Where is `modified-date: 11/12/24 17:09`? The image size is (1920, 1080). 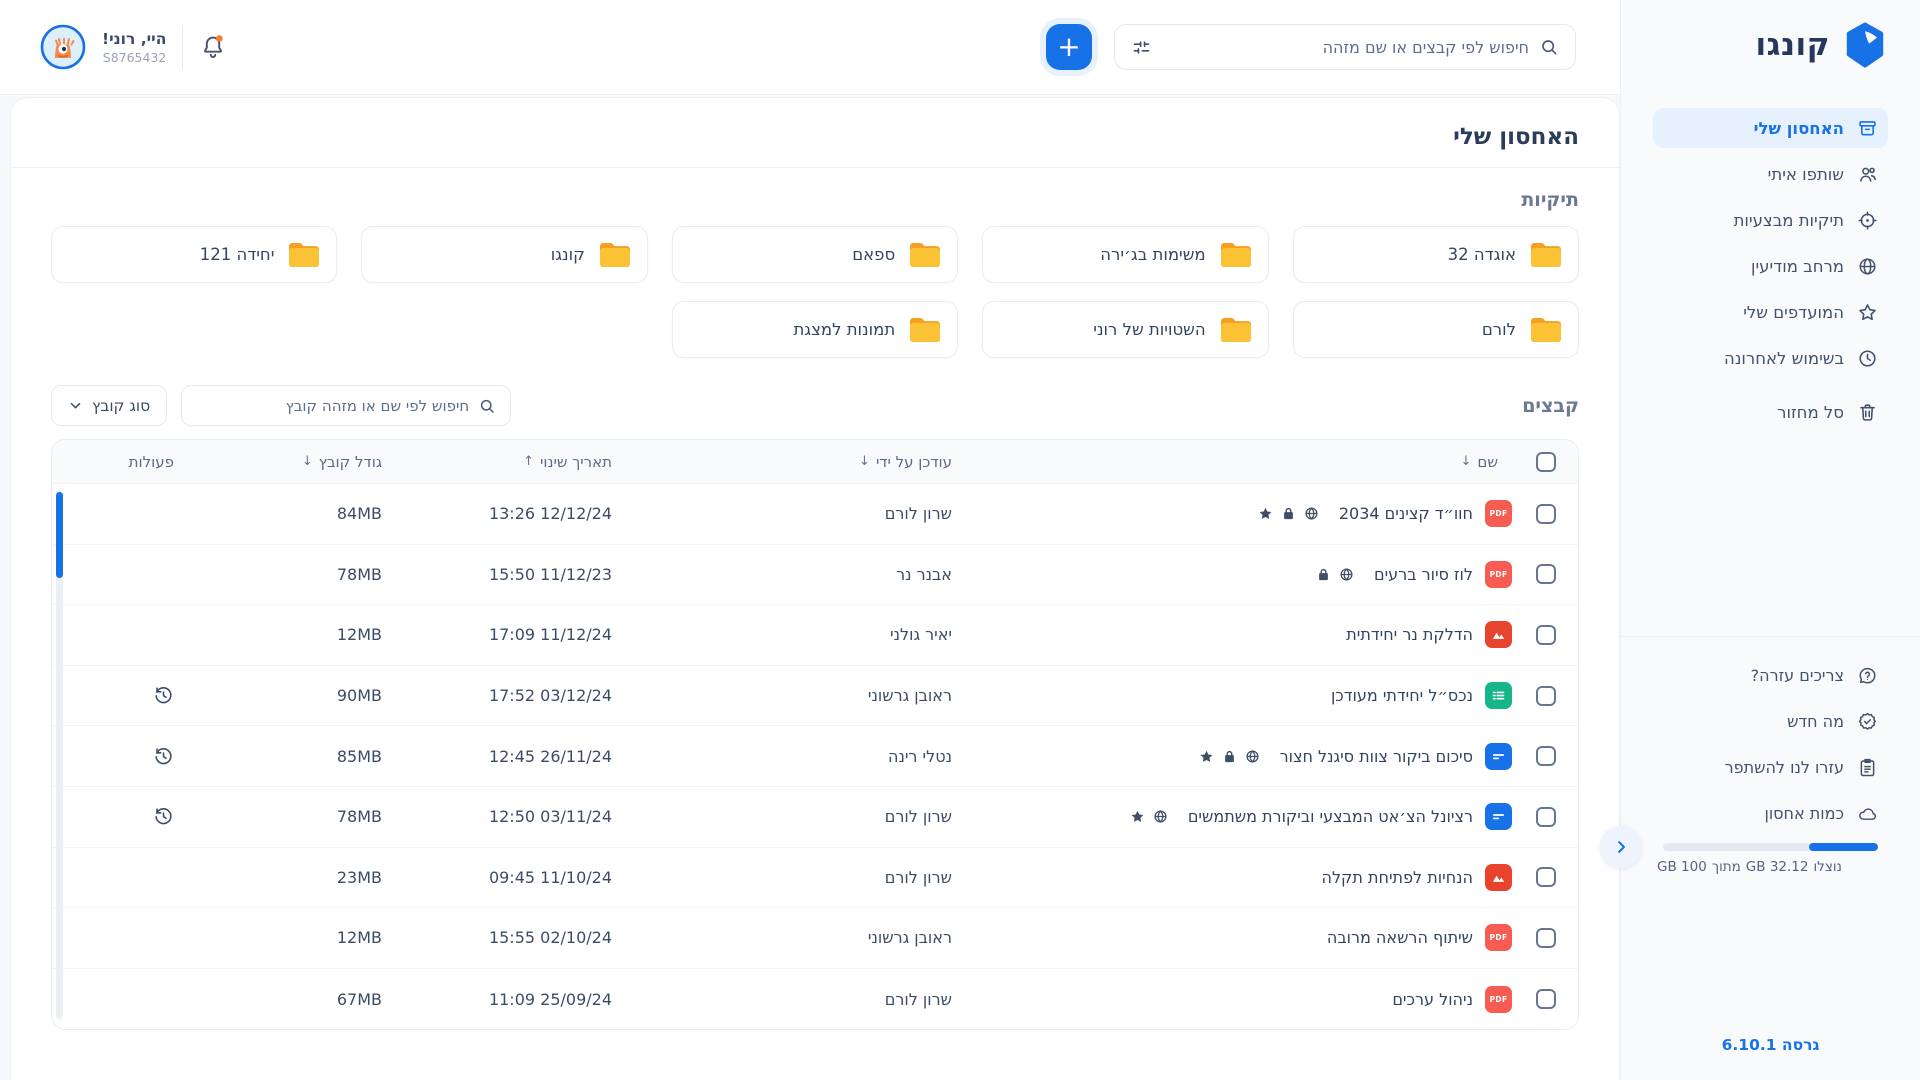 modified-date: 11/12/24 17:09 is located at coordinates (550, 635).